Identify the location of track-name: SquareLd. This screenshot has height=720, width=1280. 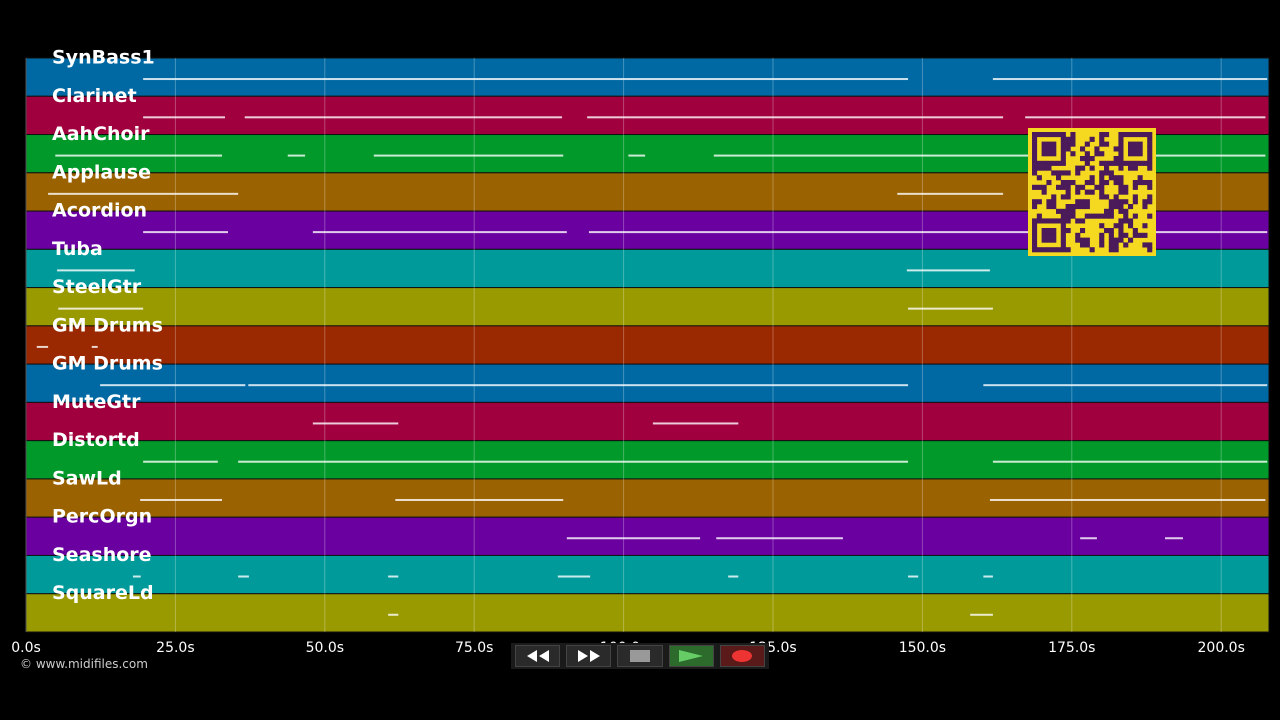
(103, 593).